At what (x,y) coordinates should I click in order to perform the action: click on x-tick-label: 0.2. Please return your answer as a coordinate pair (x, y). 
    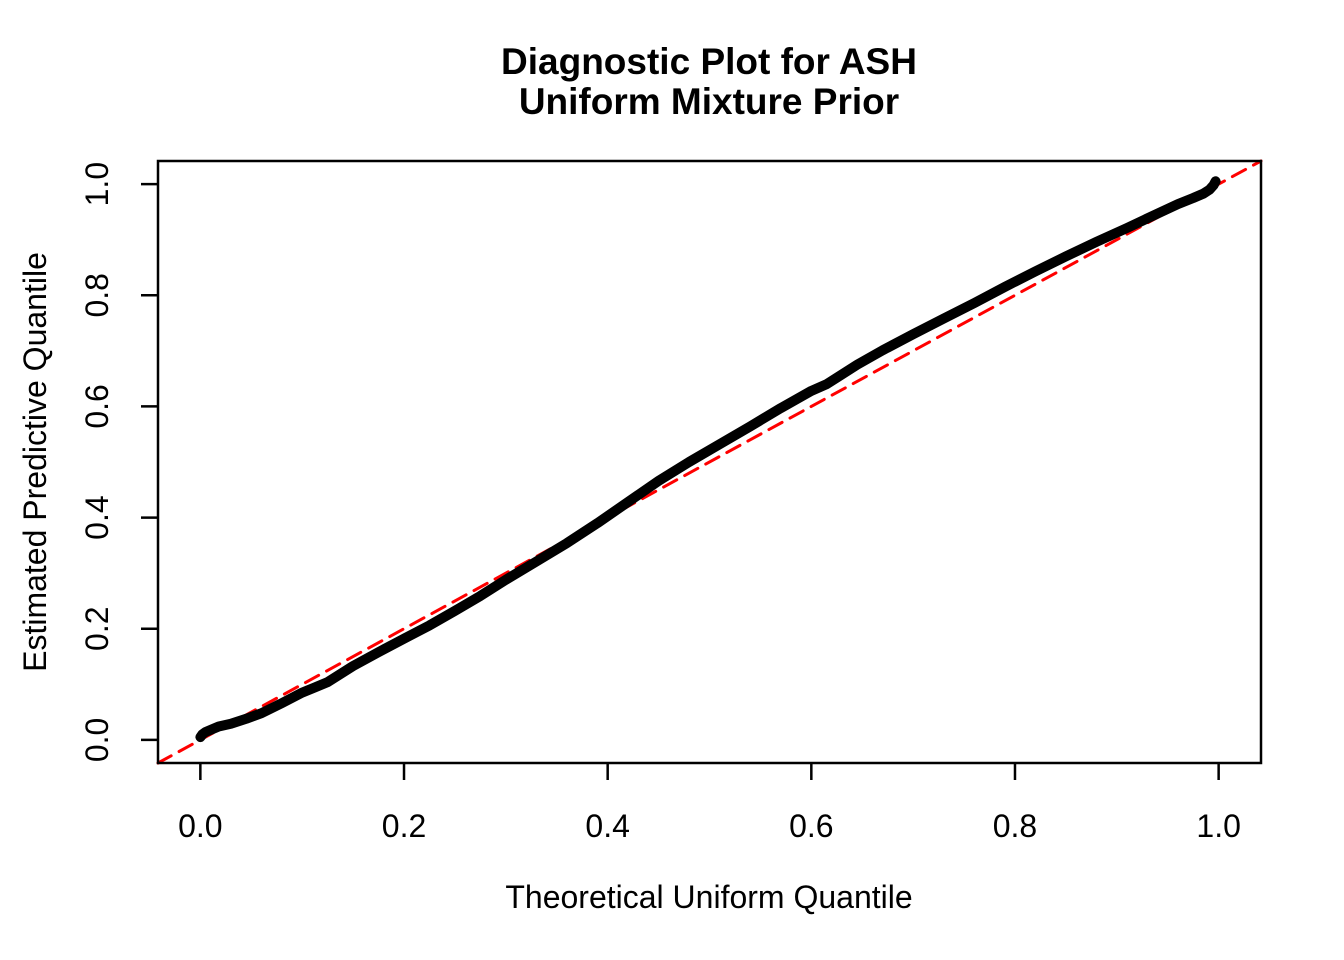
    Looking at the image, I should click on (404, 826).